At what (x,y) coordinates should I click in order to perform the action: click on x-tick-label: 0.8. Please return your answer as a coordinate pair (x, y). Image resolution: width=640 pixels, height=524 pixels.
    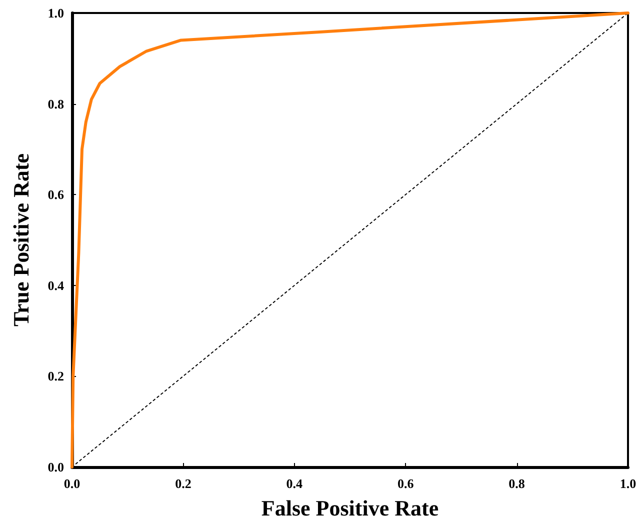
    Looking at the image, I should click on (517, 483).